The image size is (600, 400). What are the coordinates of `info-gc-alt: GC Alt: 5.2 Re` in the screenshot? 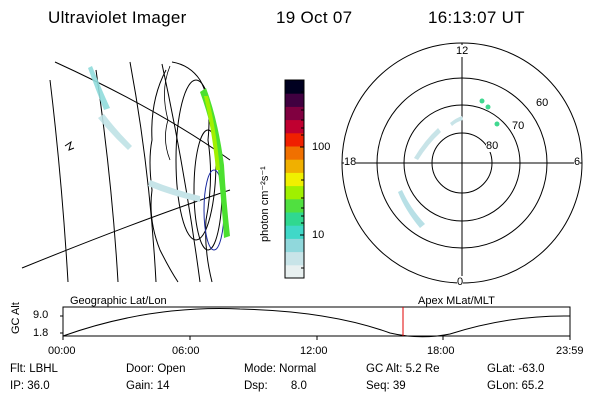 It's located at (403, 369).